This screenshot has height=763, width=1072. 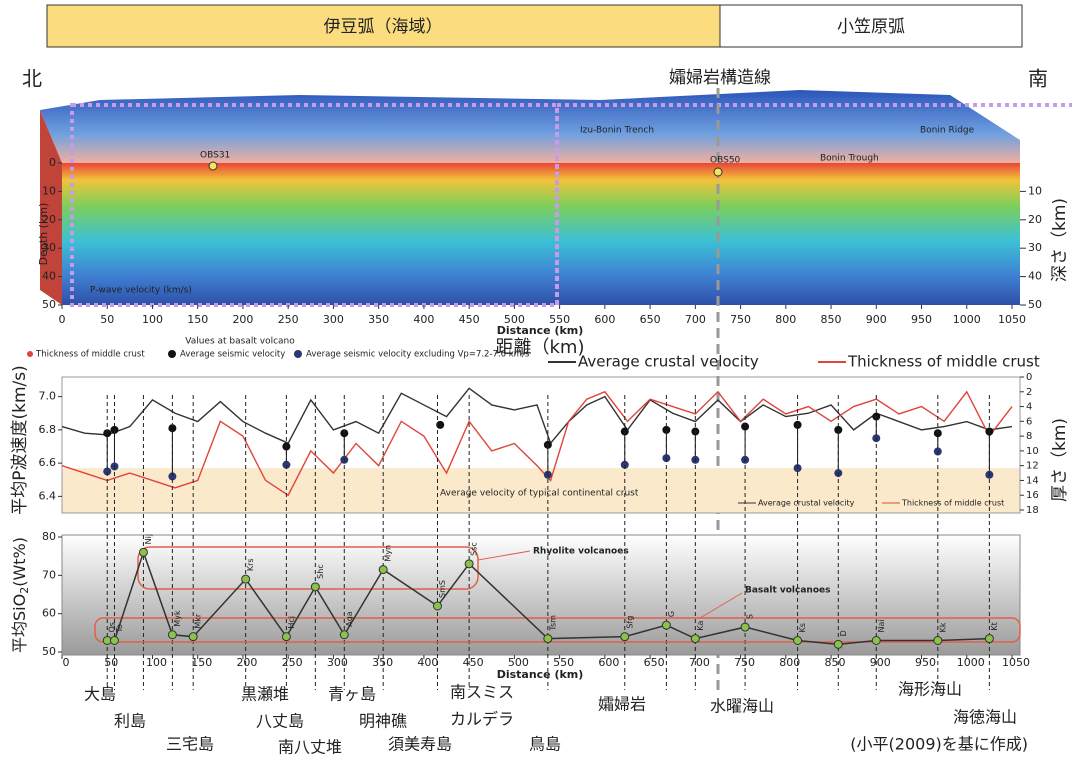 I want to click on point-label: D, so click(x=843, y=633).